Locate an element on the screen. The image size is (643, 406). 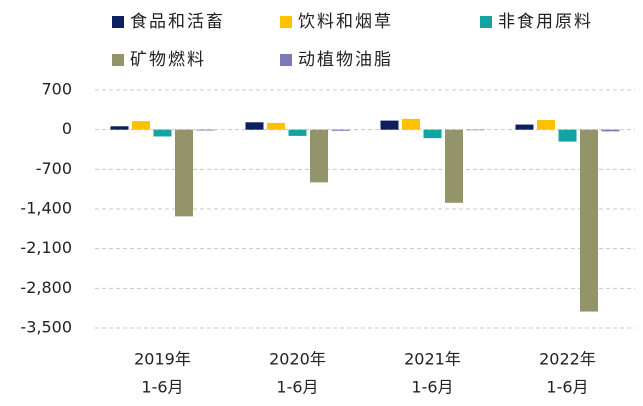
y-tick-label: -3,500 is located at coordinates (46, 327).